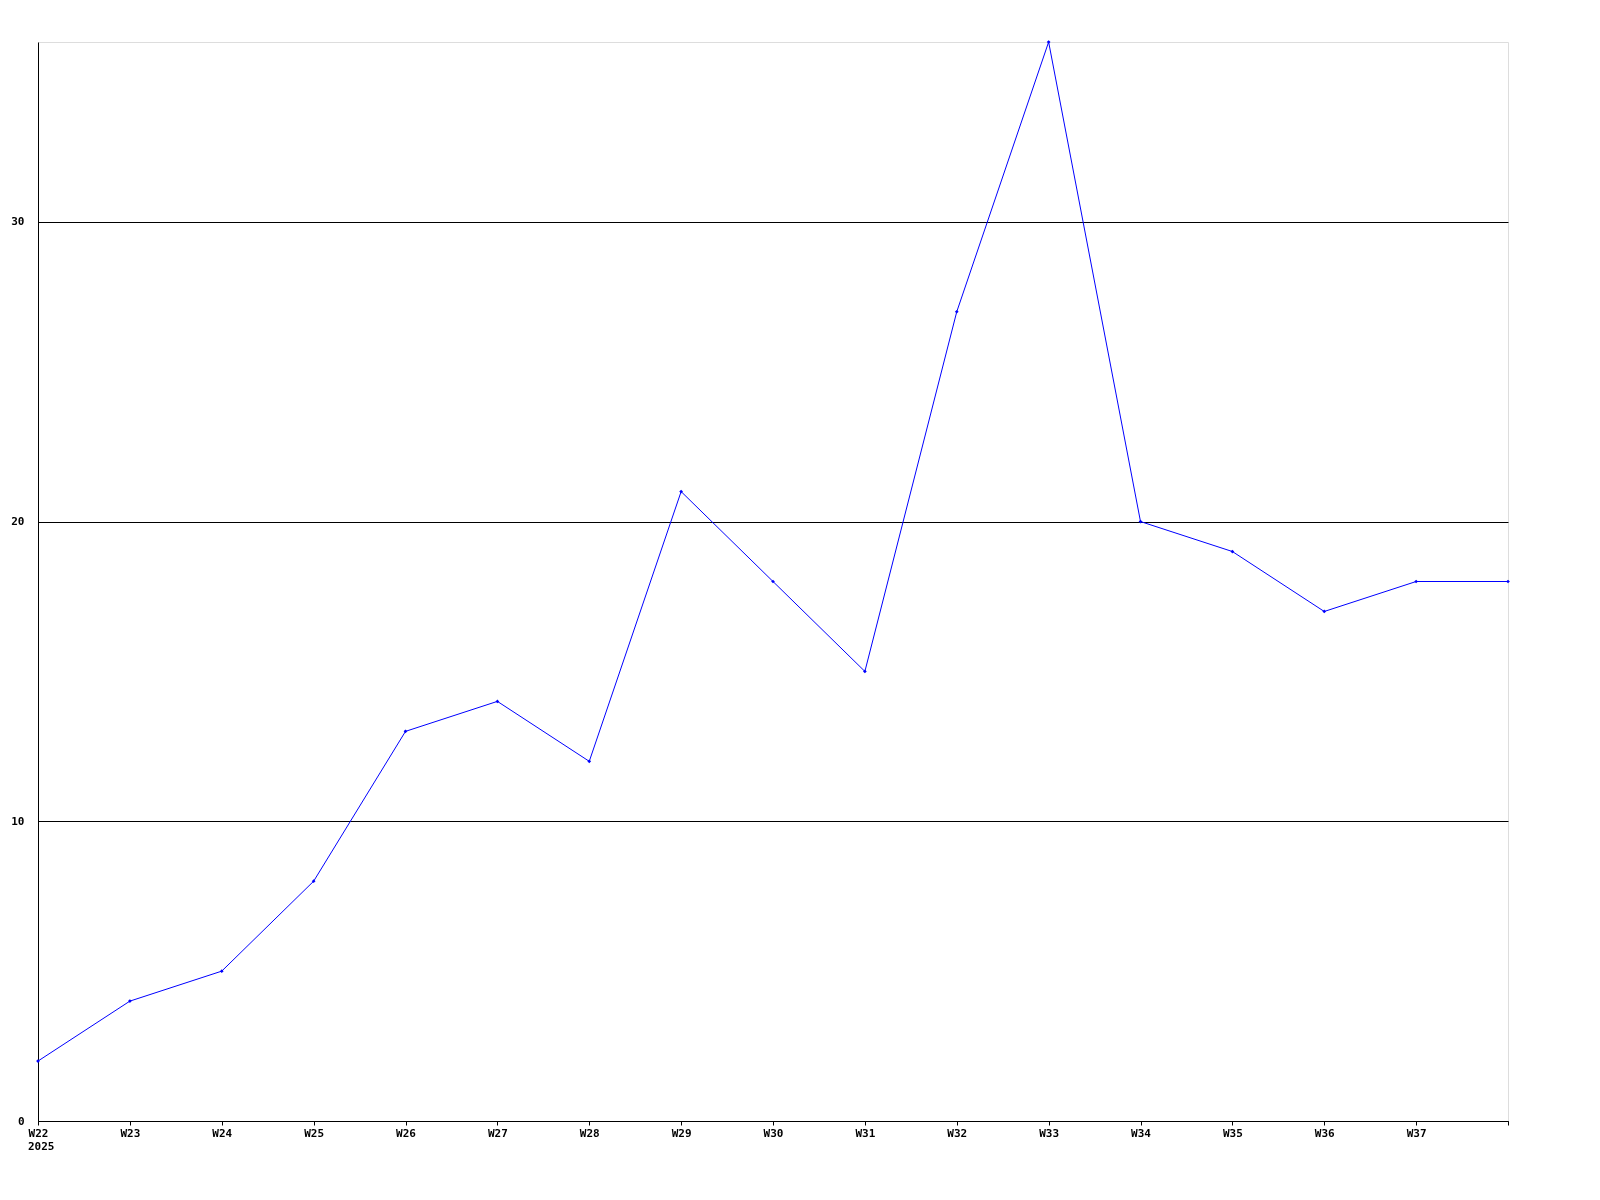  Describe the element at coordinates (38, 1133) in the screenshot. I see `x-tick-label: W22` at that location.